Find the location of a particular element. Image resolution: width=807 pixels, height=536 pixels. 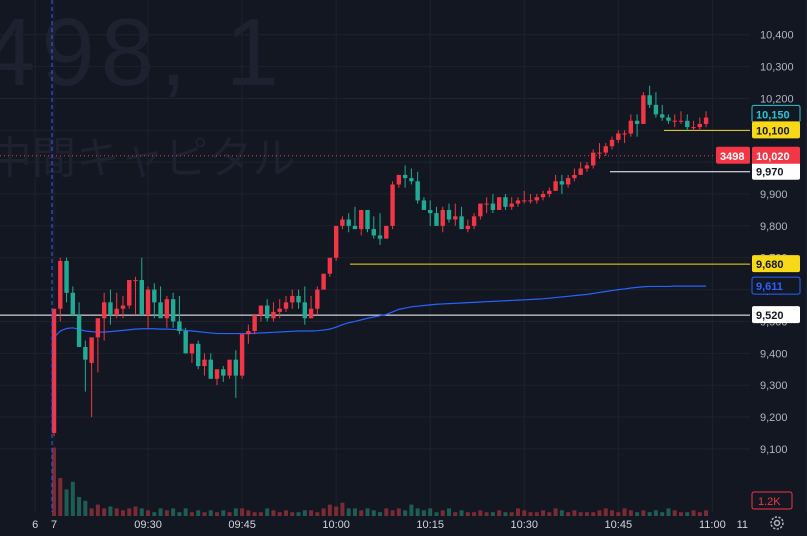

vwap-tag-border is located at coordinates (776, 285).